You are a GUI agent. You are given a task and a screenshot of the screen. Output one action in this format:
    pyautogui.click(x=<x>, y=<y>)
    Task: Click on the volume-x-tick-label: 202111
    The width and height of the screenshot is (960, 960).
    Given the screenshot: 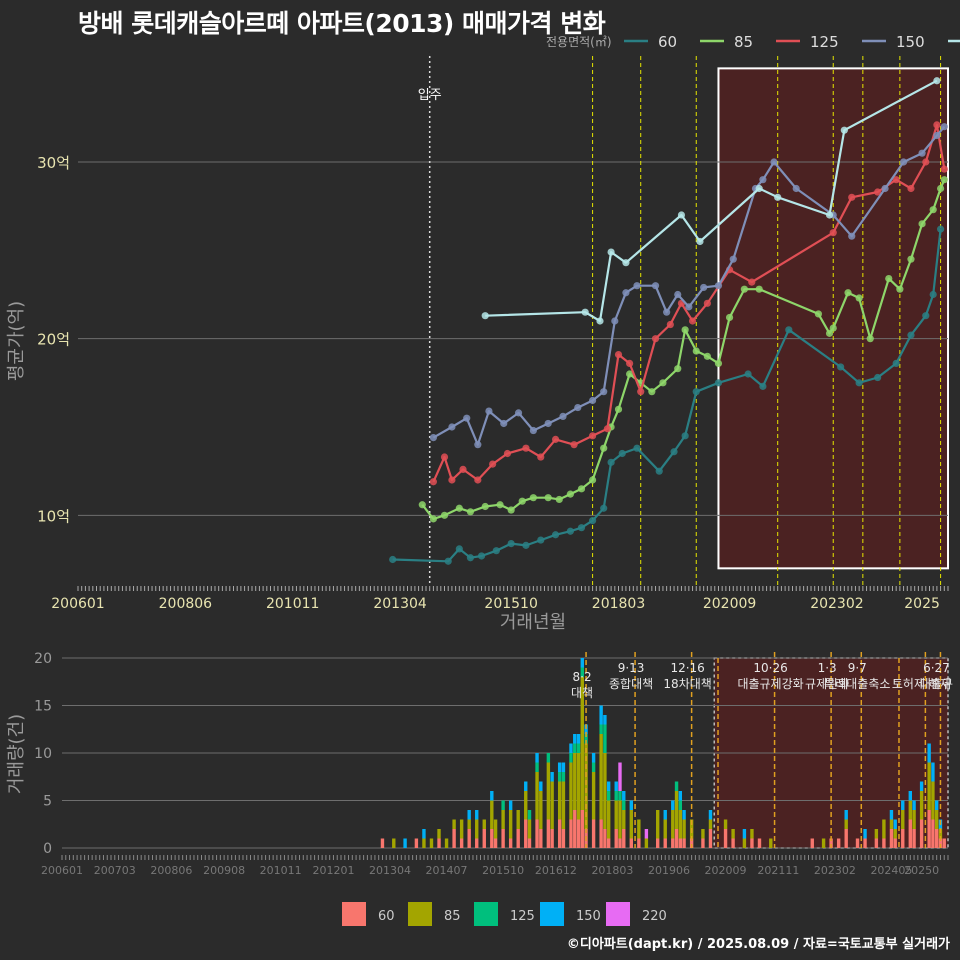 What is the action you would take?
    pyautogui.click(x=778, y=870)
    